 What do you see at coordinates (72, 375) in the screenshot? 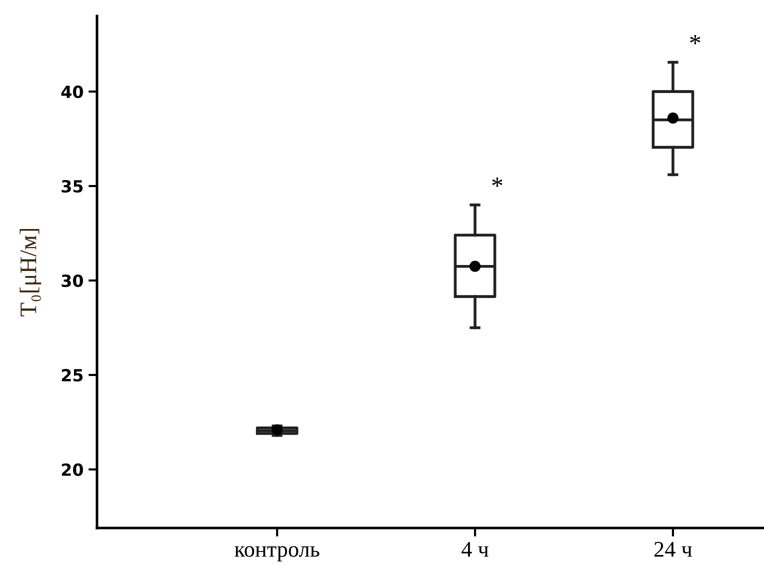
I see `y-tick-label: 25` at bounding box center [72, 375].